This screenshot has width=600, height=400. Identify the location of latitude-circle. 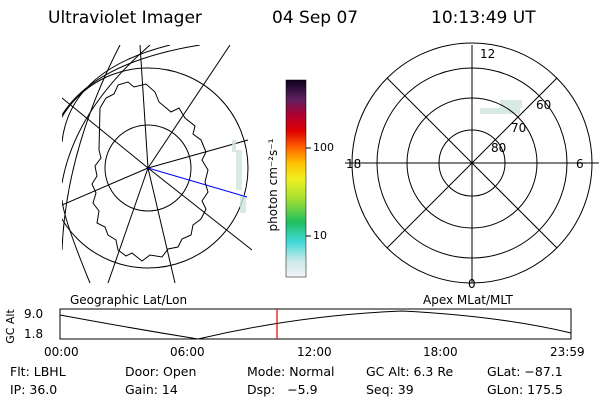
(148, 168).